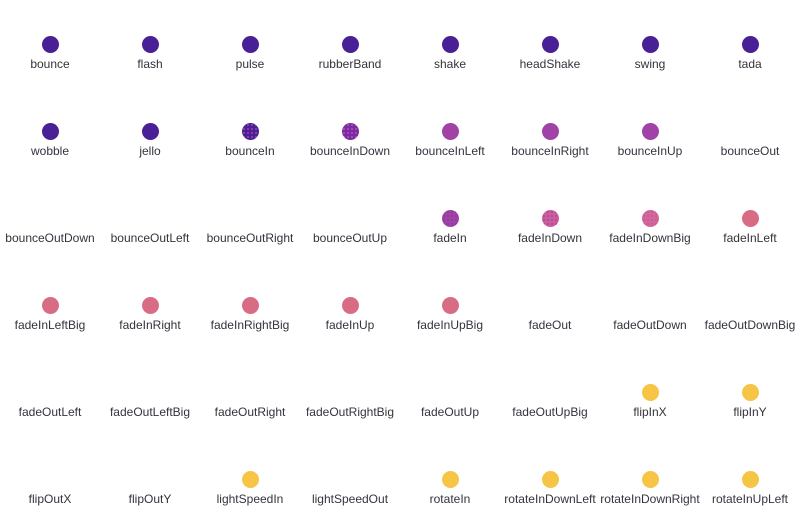 Image resolution: width=800 pixels, height=522 pixels. What do you see at coordinates (50, 64) in the screenshot?
I see `animation-label: bounce` at bounding box center [50, 64].